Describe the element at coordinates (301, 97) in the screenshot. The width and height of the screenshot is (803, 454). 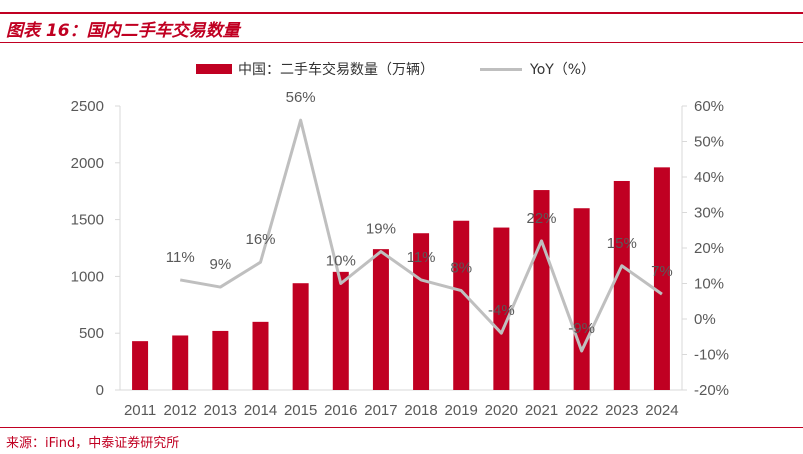
I see `yoy-data-label: 56%` at that location.